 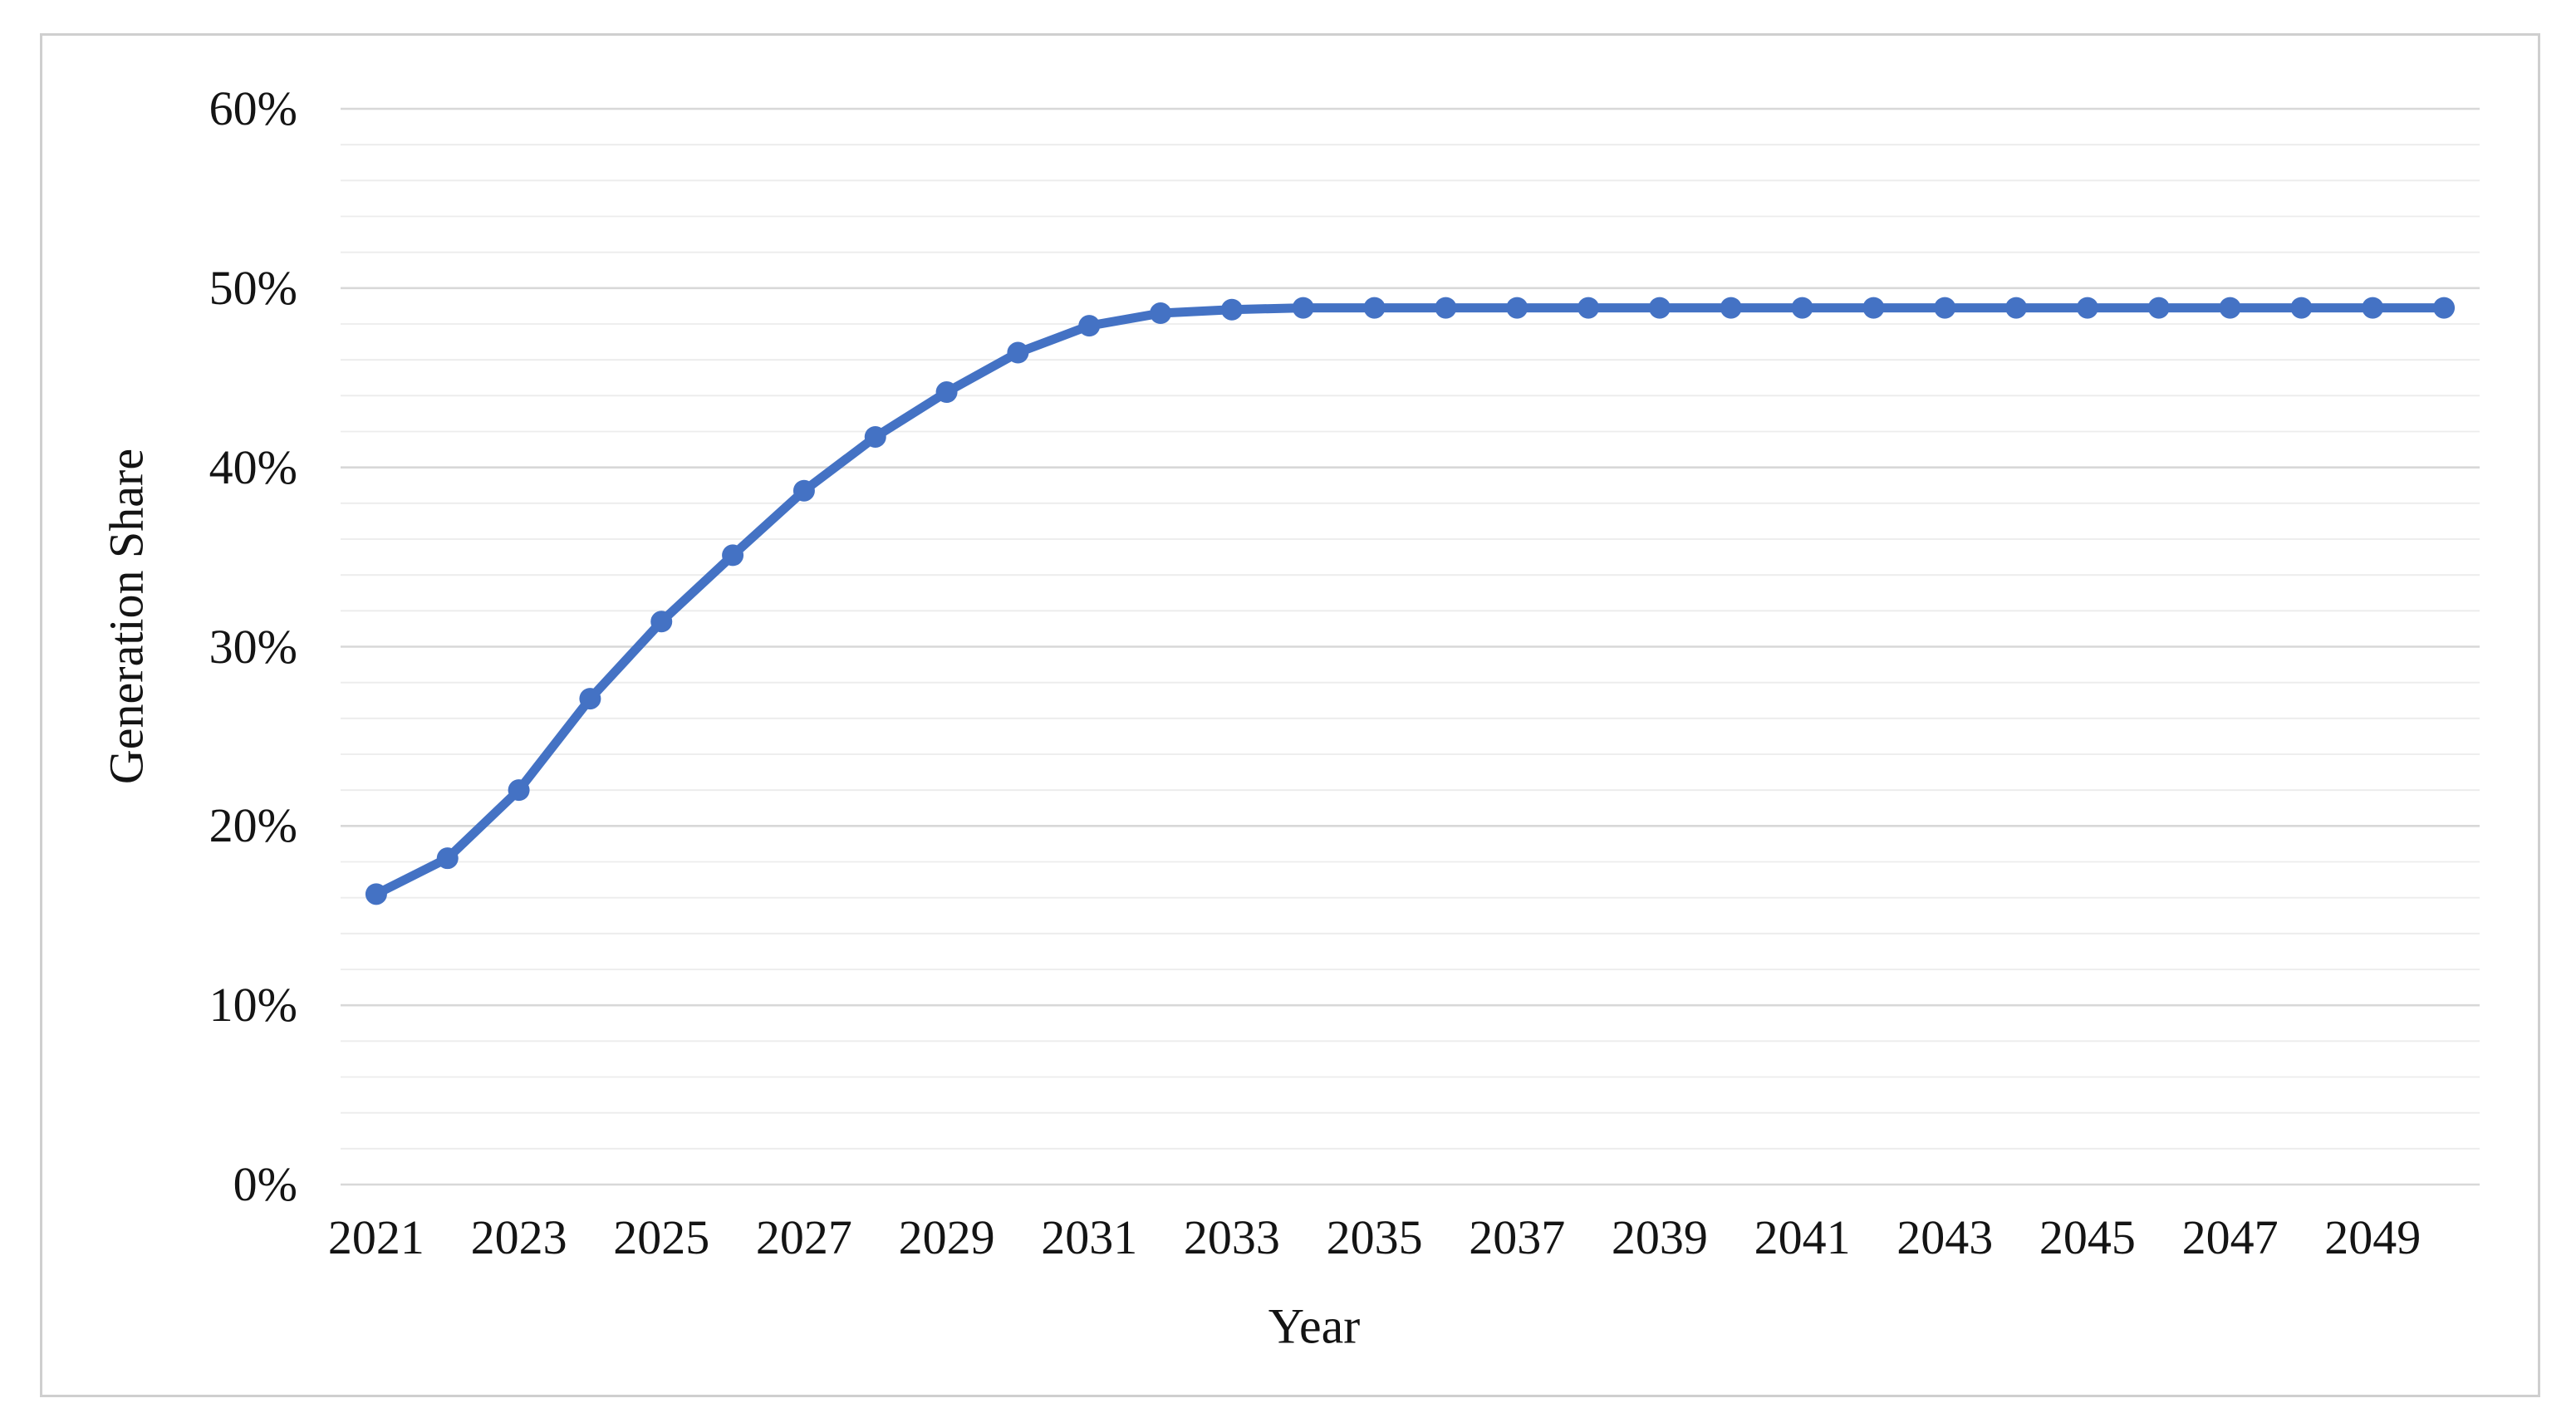 I want to click on x-tick-label: 2031, so click(x=1089, y=1237).